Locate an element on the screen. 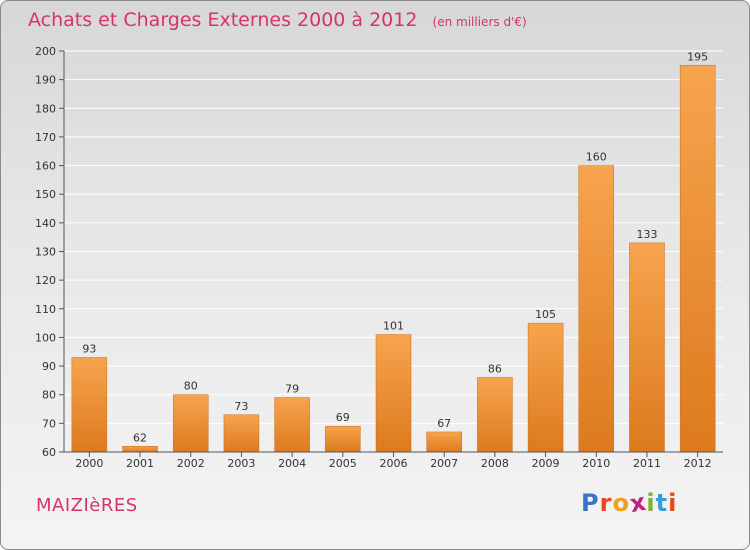  y-tick-label: 200 is located at coordinates (45, 51).